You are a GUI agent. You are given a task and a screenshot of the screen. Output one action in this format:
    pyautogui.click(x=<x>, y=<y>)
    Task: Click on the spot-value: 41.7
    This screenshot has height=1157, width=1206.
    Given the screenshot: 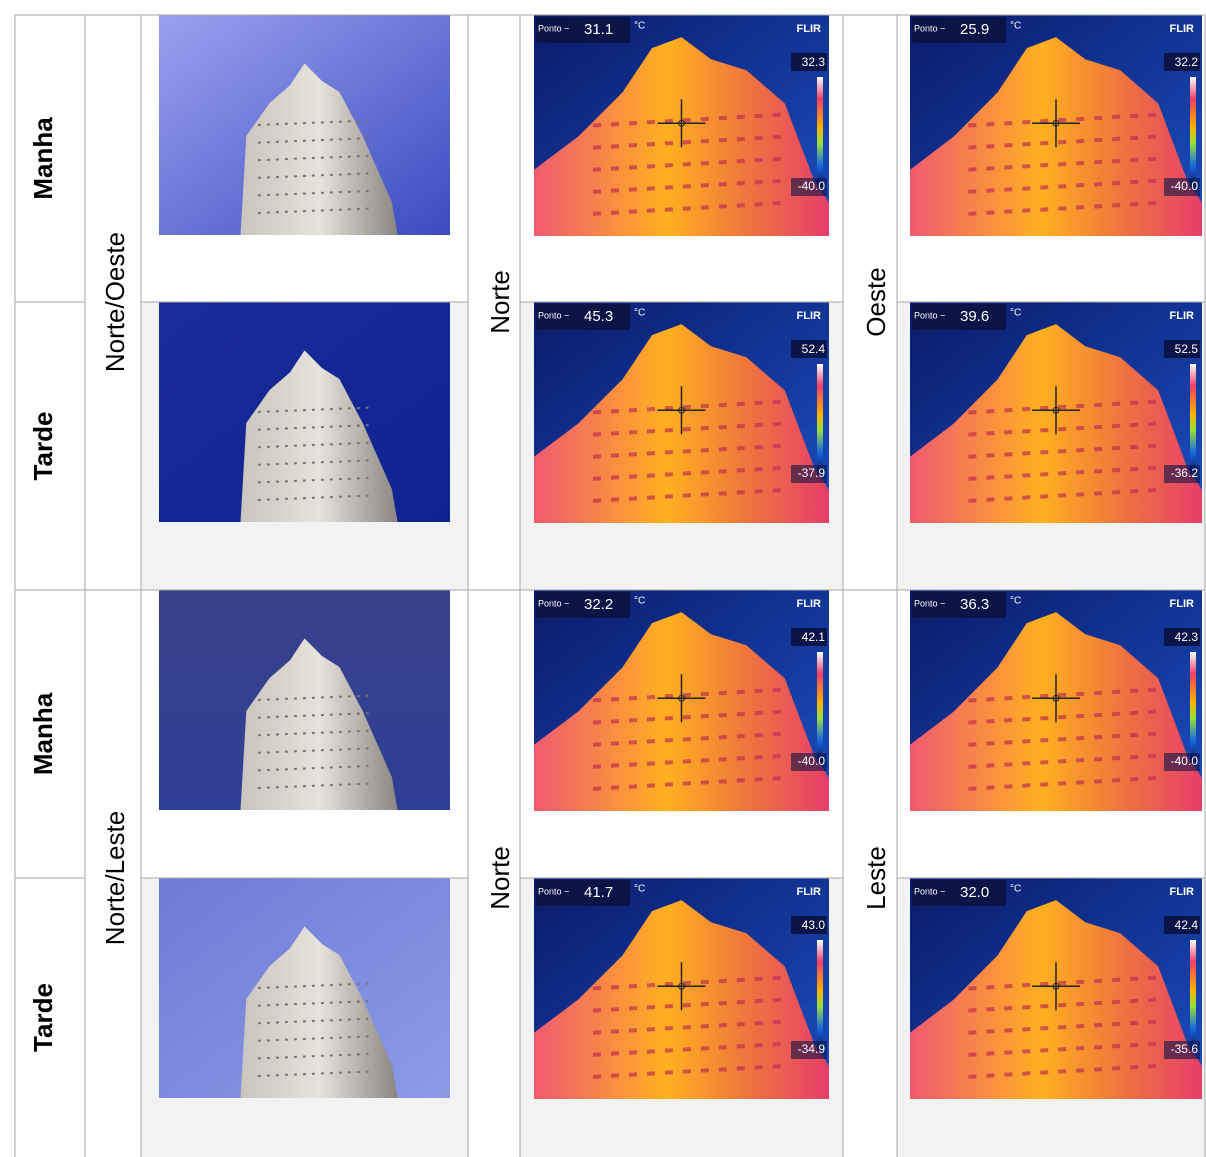 What is the action you would take?
    pyautogui.click(x=598, y=892)
    